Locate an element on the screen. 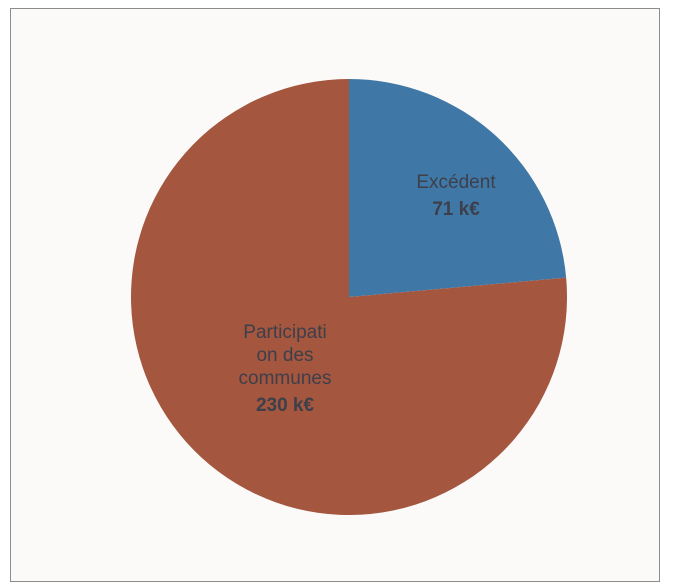  slice-label: communes is located at coordinates (285, 378).